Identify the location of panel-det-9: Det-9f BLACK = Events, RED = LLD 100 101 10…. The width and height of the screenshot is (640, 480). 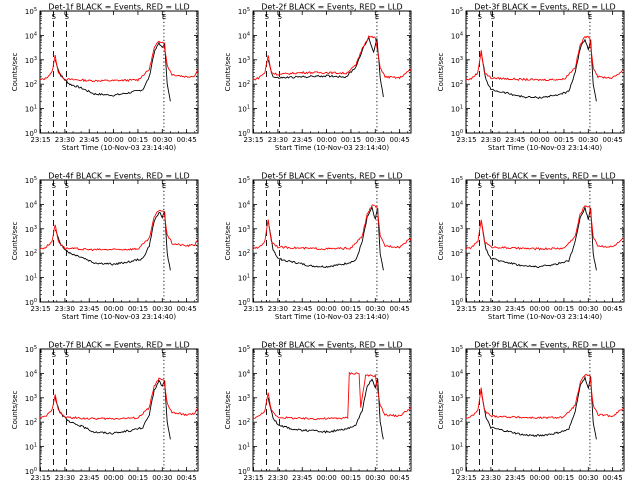
(531, 410).